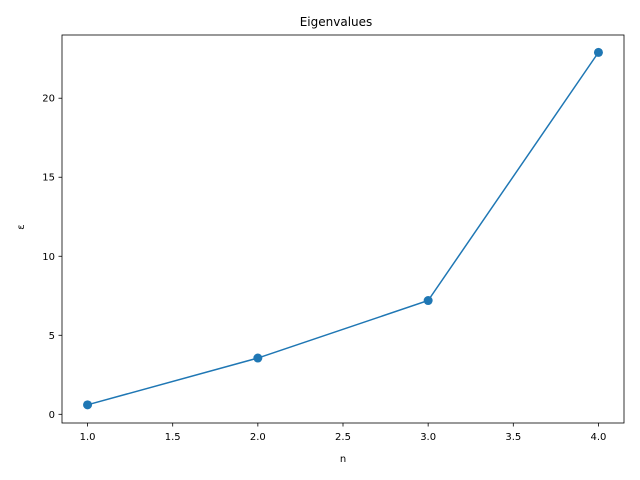 This screenshot has height=480, width=640. What do you see at coordinates (343, 459) in the screenshot?
I see `x-axis-label: n` at bounding box center [343, 459].